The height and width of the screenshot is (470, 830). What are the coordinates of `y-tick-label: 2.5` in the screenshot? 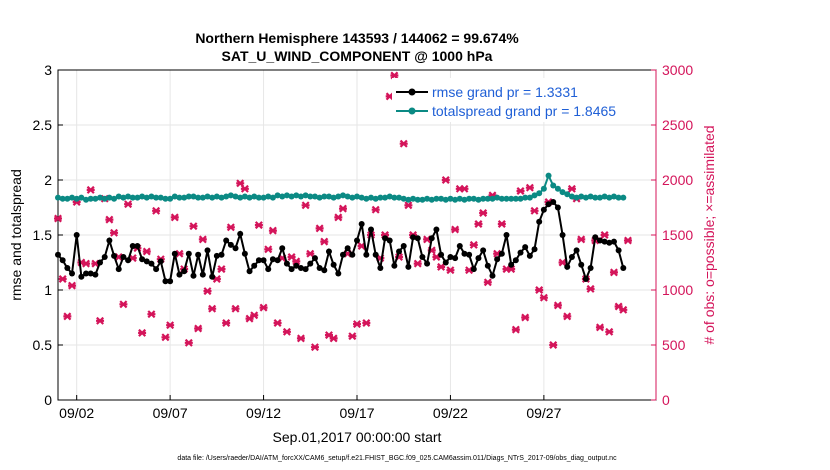 It's located at (43, 125).